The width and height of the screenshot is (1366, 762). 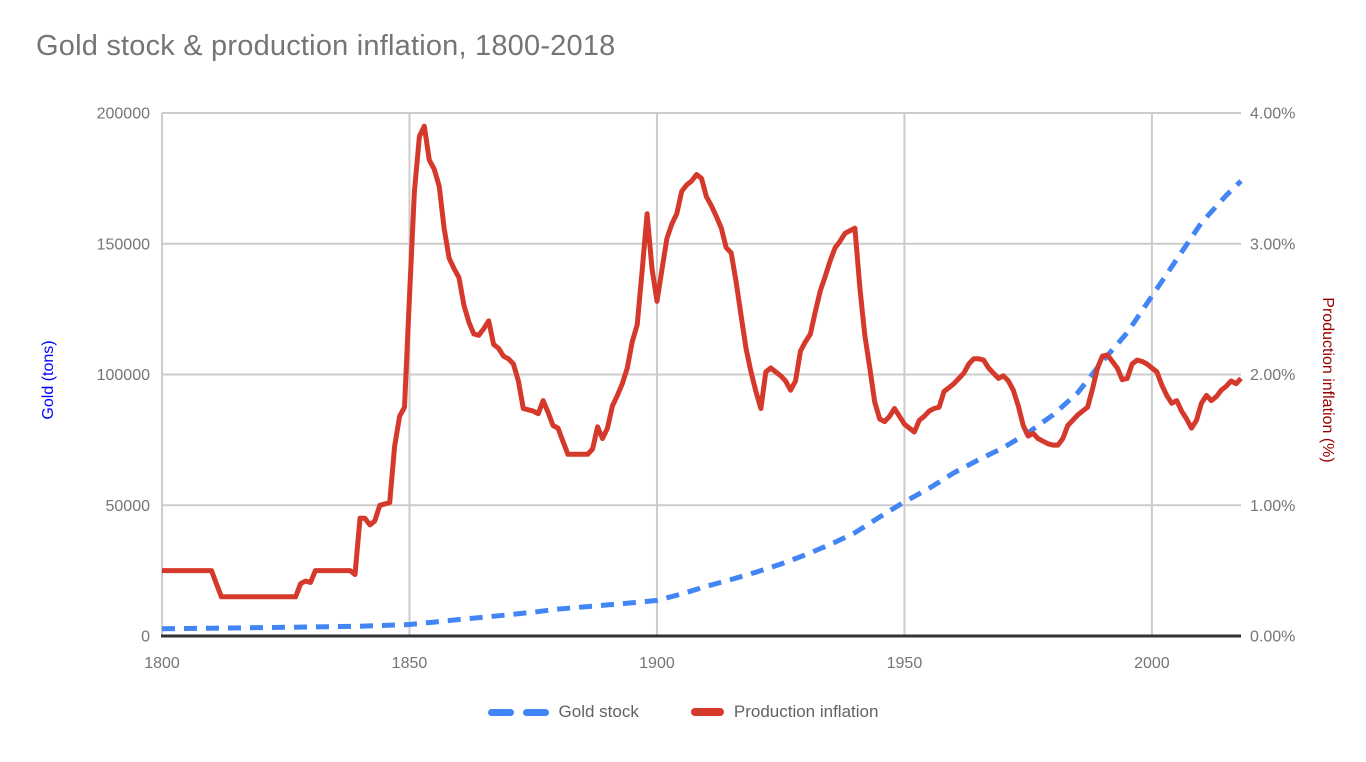 I want to click on right-axis-tick-label: 3.00%, so click(x=1272, y=244).